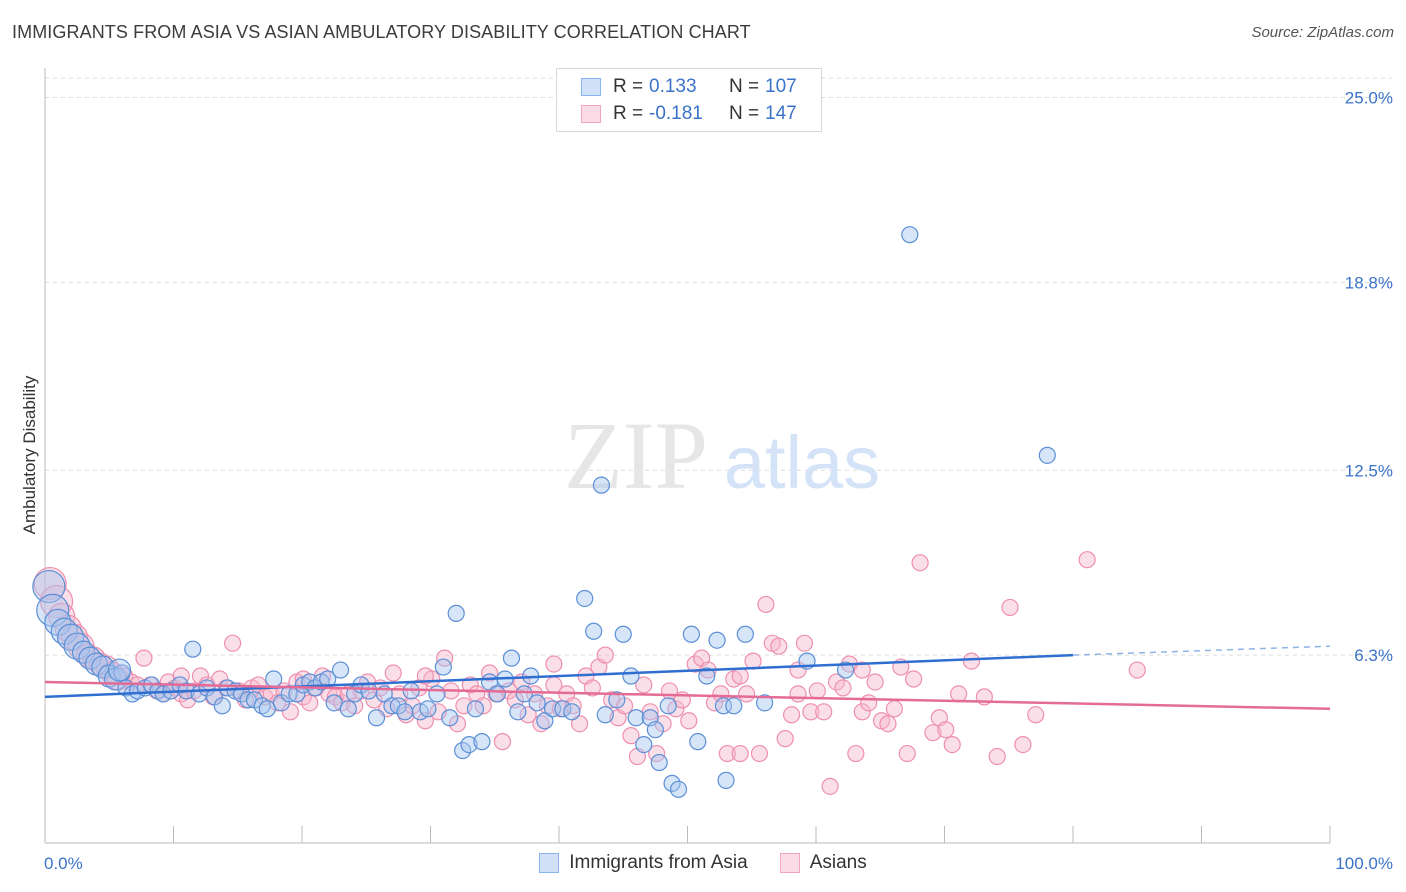 This screenshot has width=1406, height=892. What do you see at coordinates (838, 862) in the screenshot?
I see `legend-label: Asians` at bounding box center [838, 862].